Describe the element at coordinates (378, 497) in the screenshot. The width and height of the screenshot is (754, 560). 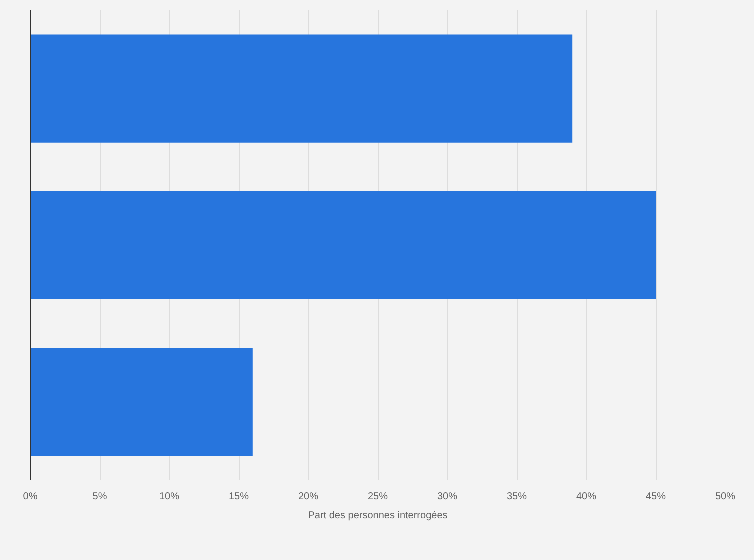
I see `x-tick-label: 25%` at that location.